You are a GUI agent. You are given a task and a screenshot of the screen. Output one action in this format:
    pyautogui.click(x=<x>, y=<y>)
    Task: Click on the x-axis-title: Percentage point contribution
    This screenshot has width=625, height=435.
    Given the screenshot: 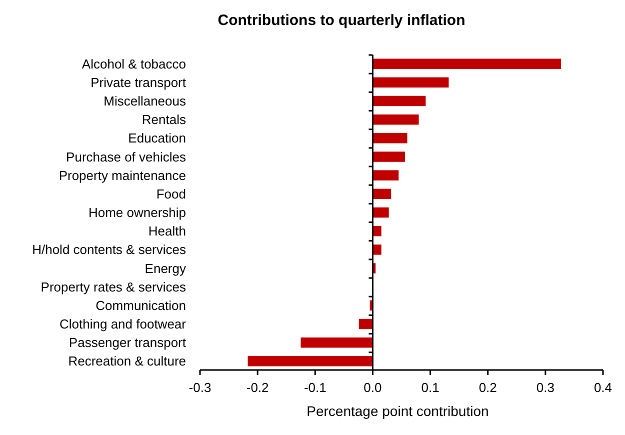 What is the action you would take?
    pyautogui.click(x=397, y=411)
    